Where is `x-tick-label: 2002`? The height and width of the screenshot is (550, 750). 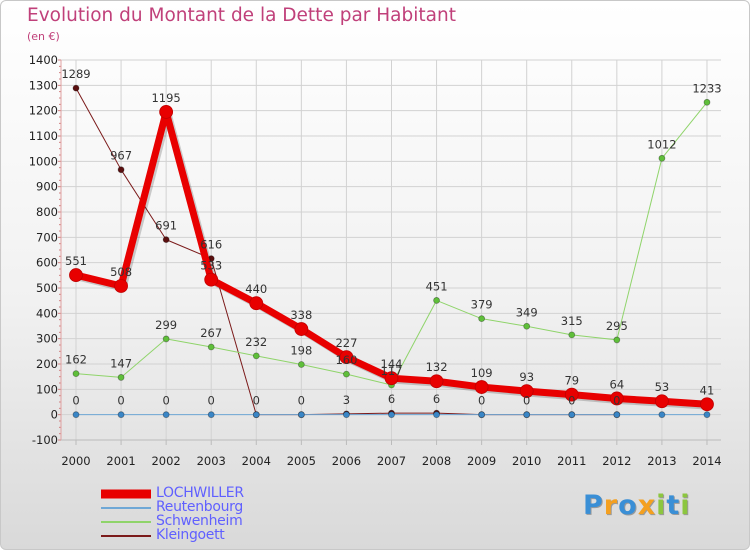
x-tick-label: 2002 is located at coordinates (165, 461).